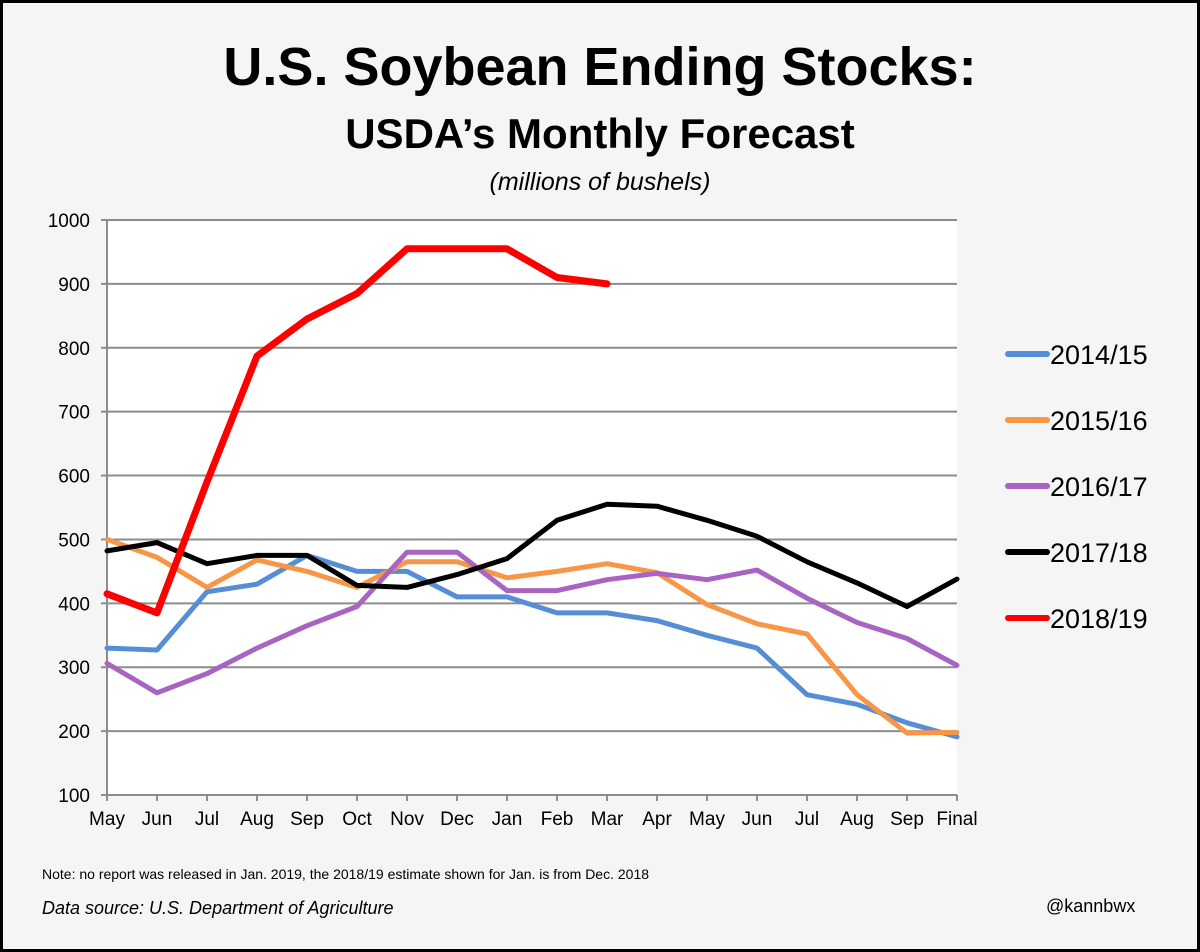 The image size is (1200, 952). What do you see at coordinates (507, 819) in the screenshot?
I see `x-tick-label: Jan` at bounding box center [507, 819].